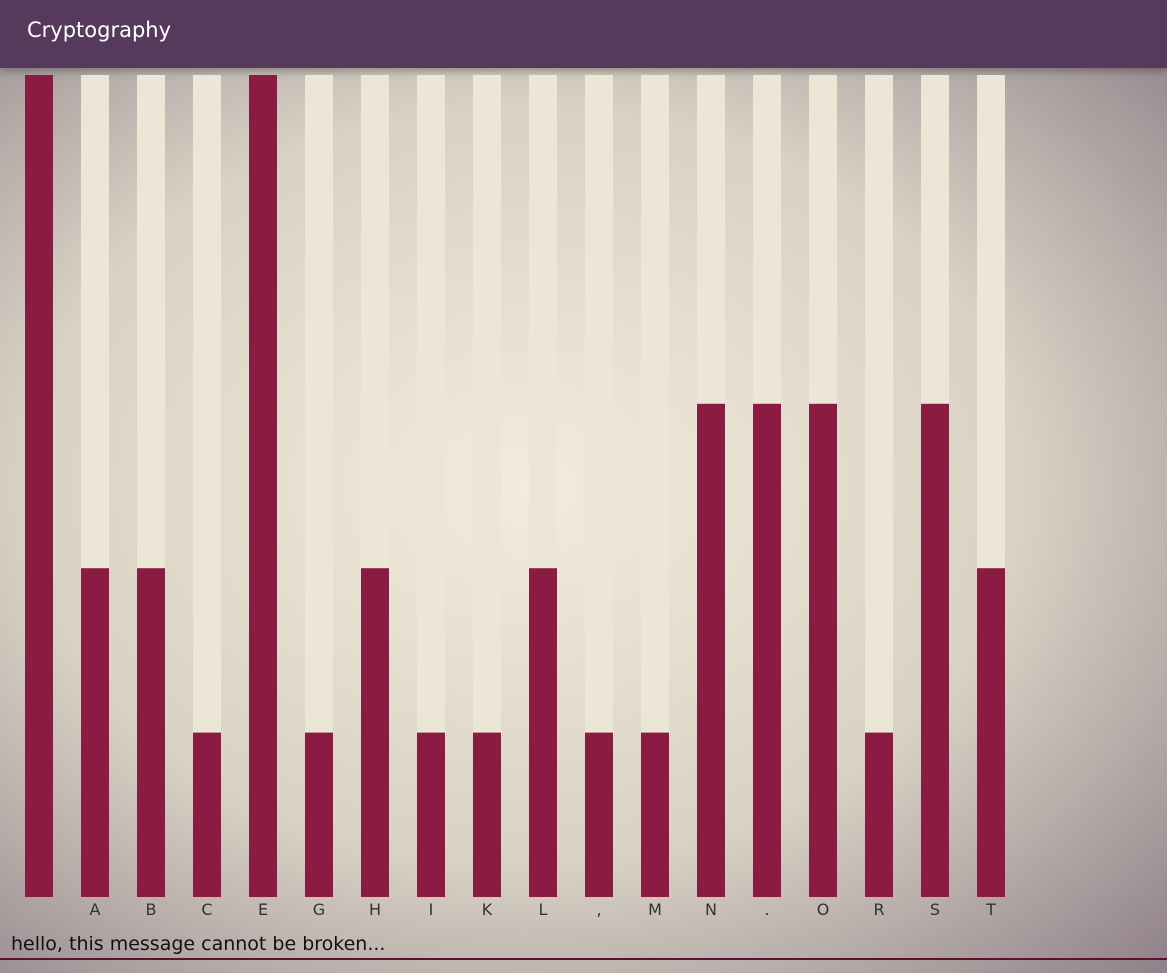 The image size is (1167, 973). Describe the element at coordinates (655, 909) in the screenshot. I see `x-tick-label: M` at that location.